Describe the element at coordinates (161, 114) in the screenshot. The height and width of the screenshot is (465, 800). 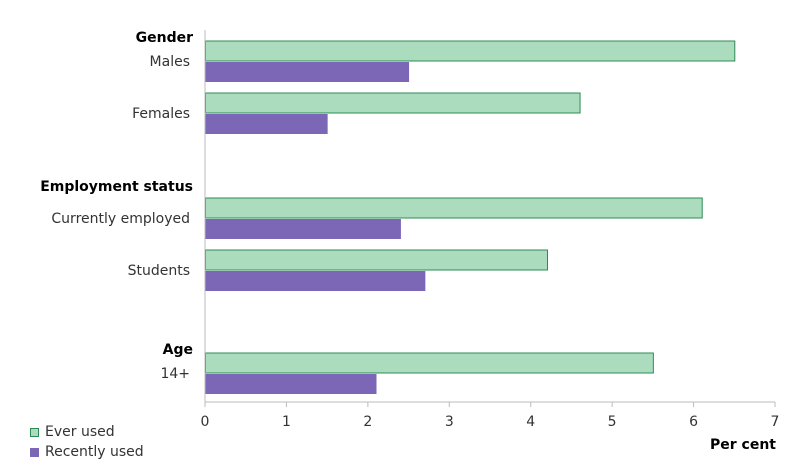
I see `category-label-females: Females` at that location.